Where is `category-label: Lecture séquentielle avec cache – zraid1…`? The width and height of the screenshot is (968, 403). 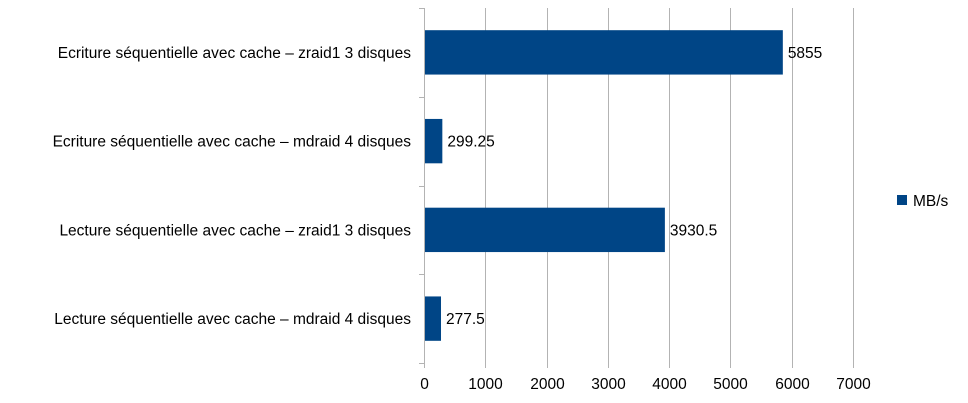
category-label: Lecture séquentielle avec cache – zraid1… is located at coordinates (235, 230).